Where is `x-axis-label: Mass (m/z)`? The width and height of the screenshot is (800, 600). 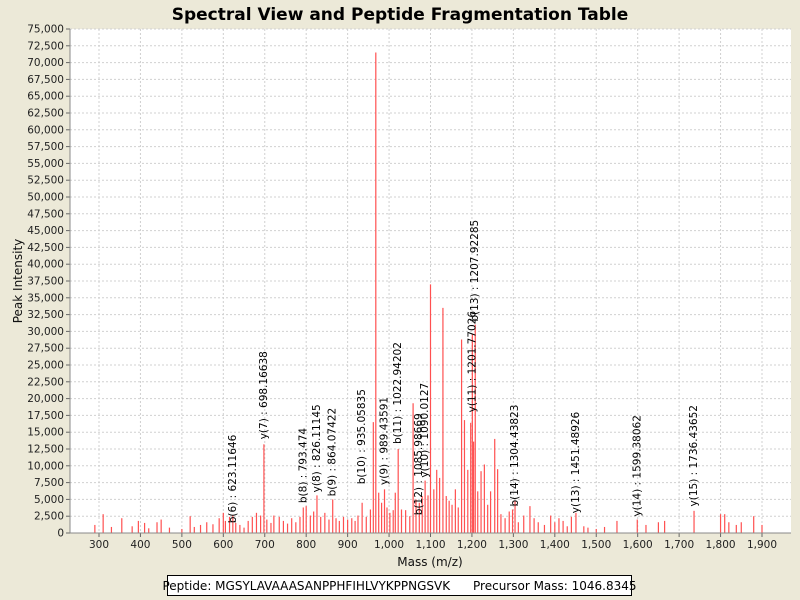
x-axis-label: Mass (m/z) is located at coordinates (429, 562).